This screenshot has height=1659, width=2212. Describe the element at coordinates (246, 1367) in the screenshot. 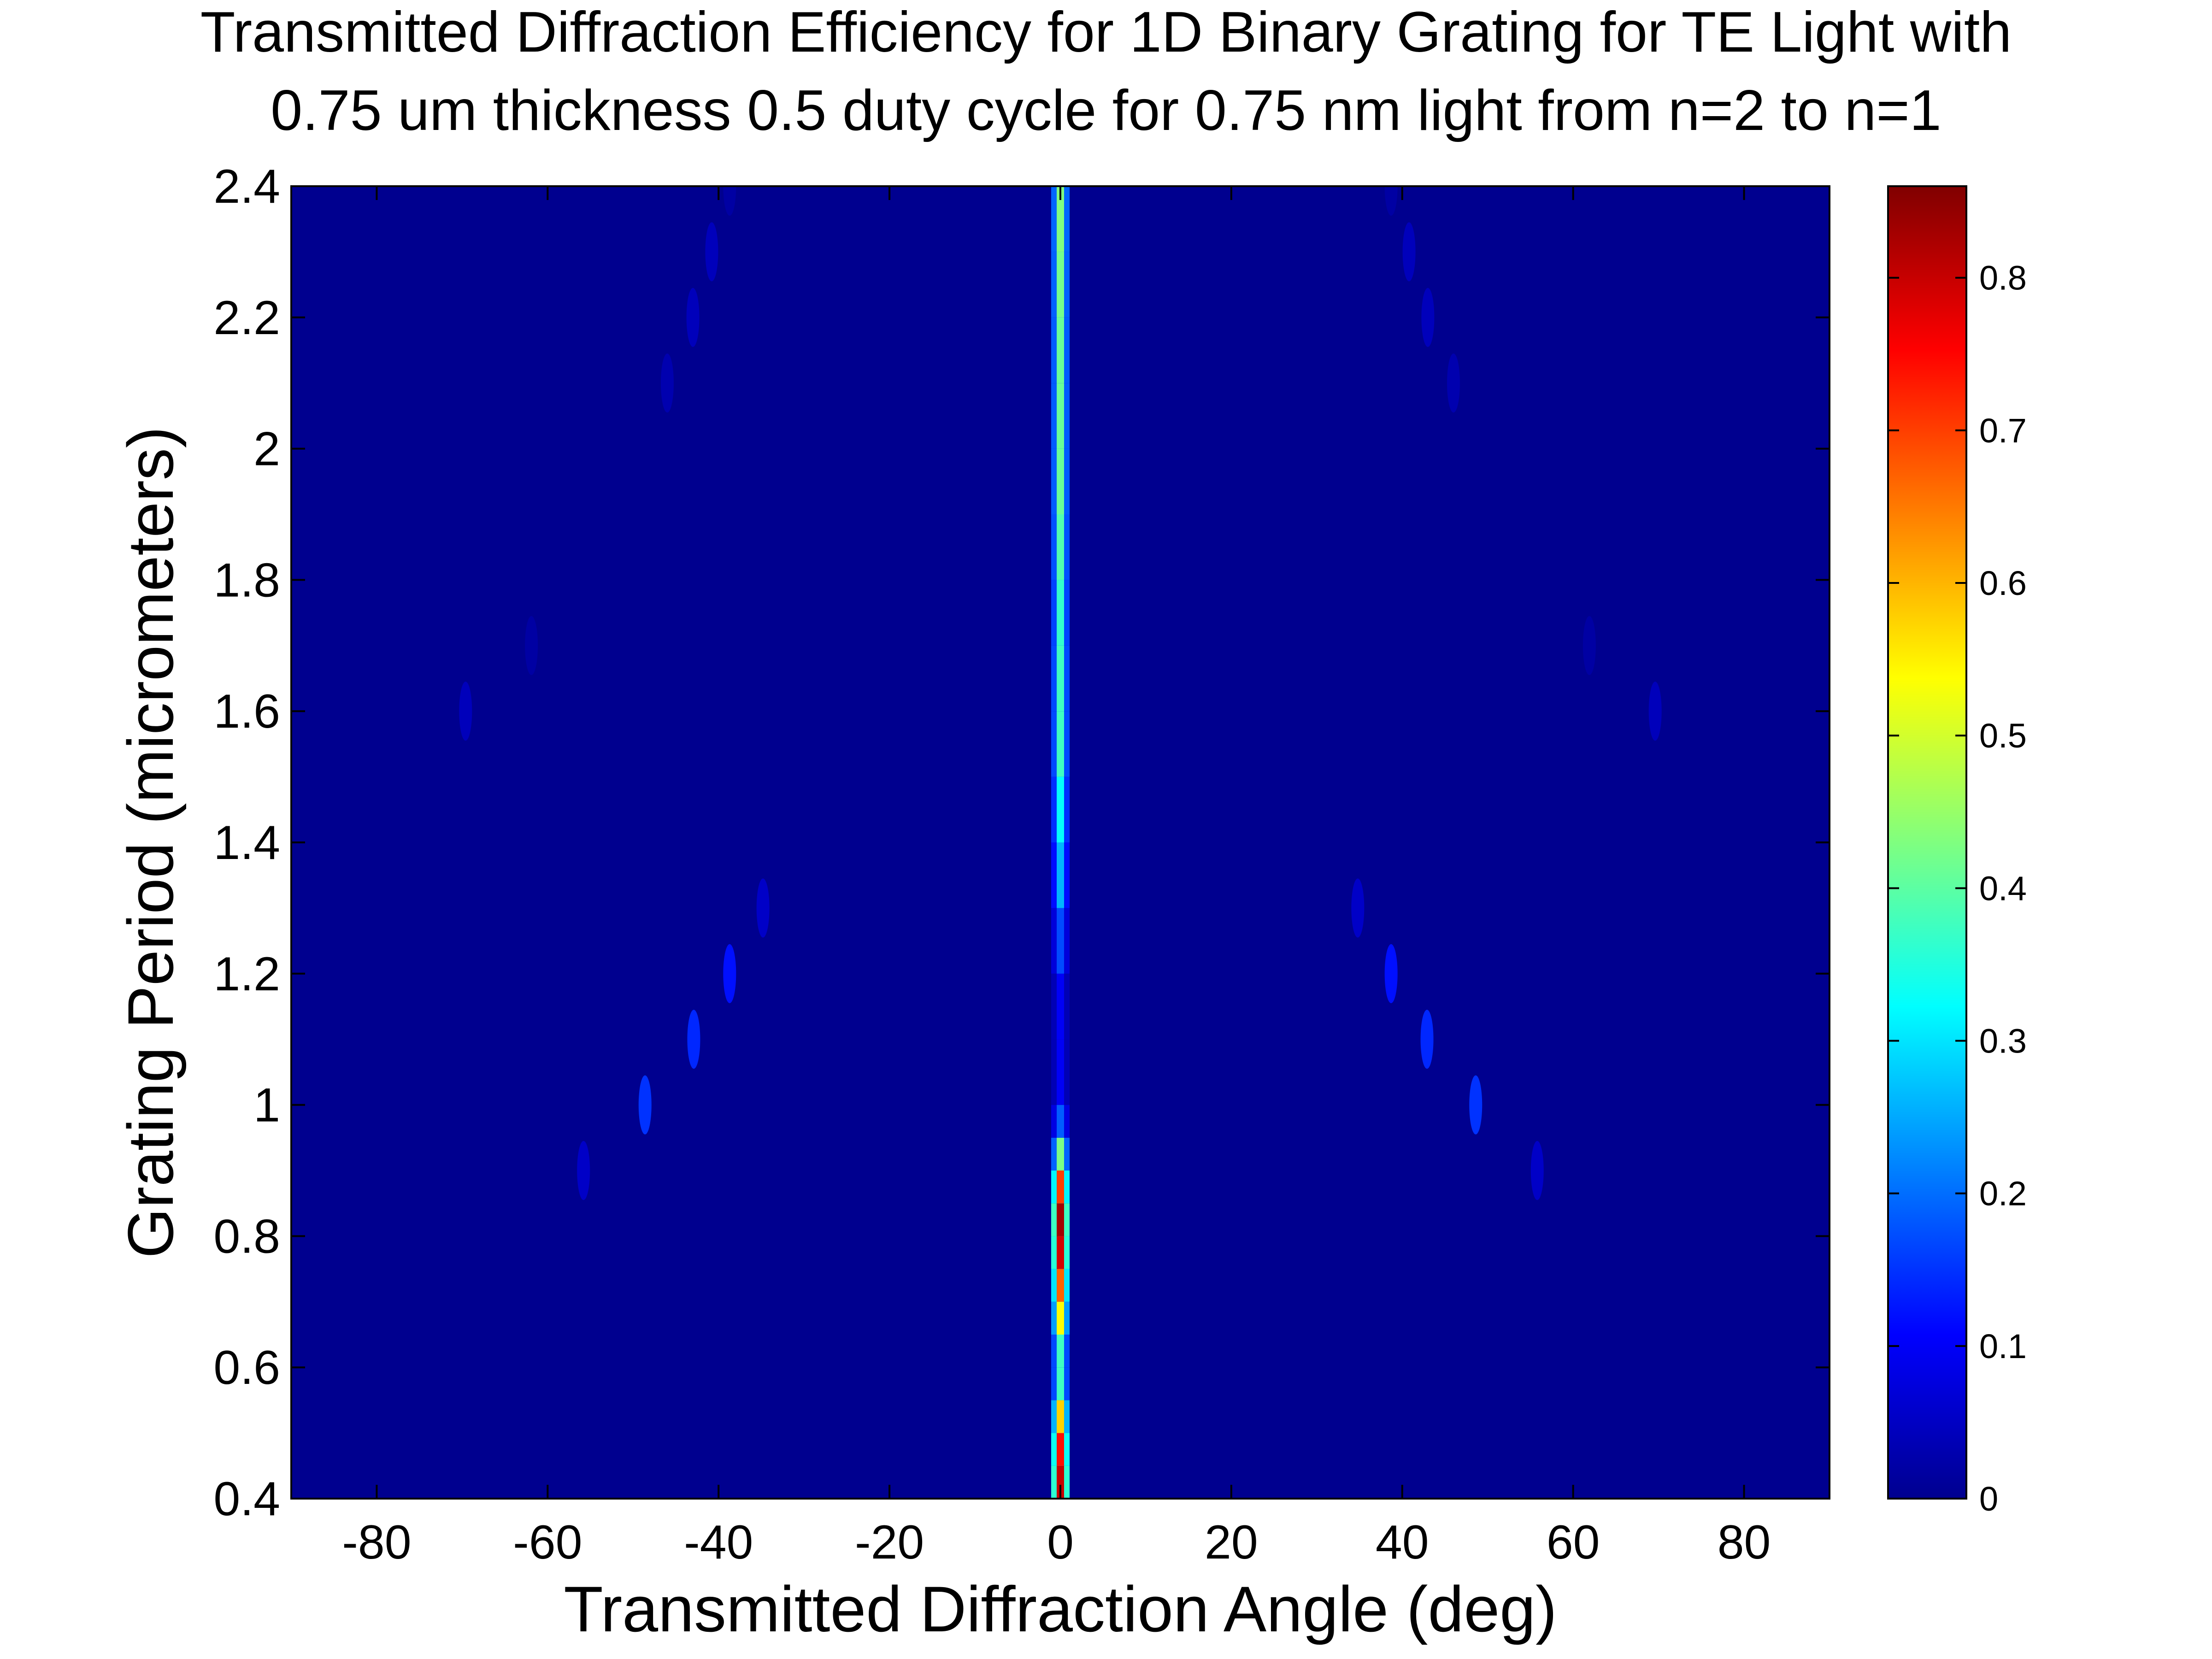

I see `y-tick-label: 0.6` at that location.